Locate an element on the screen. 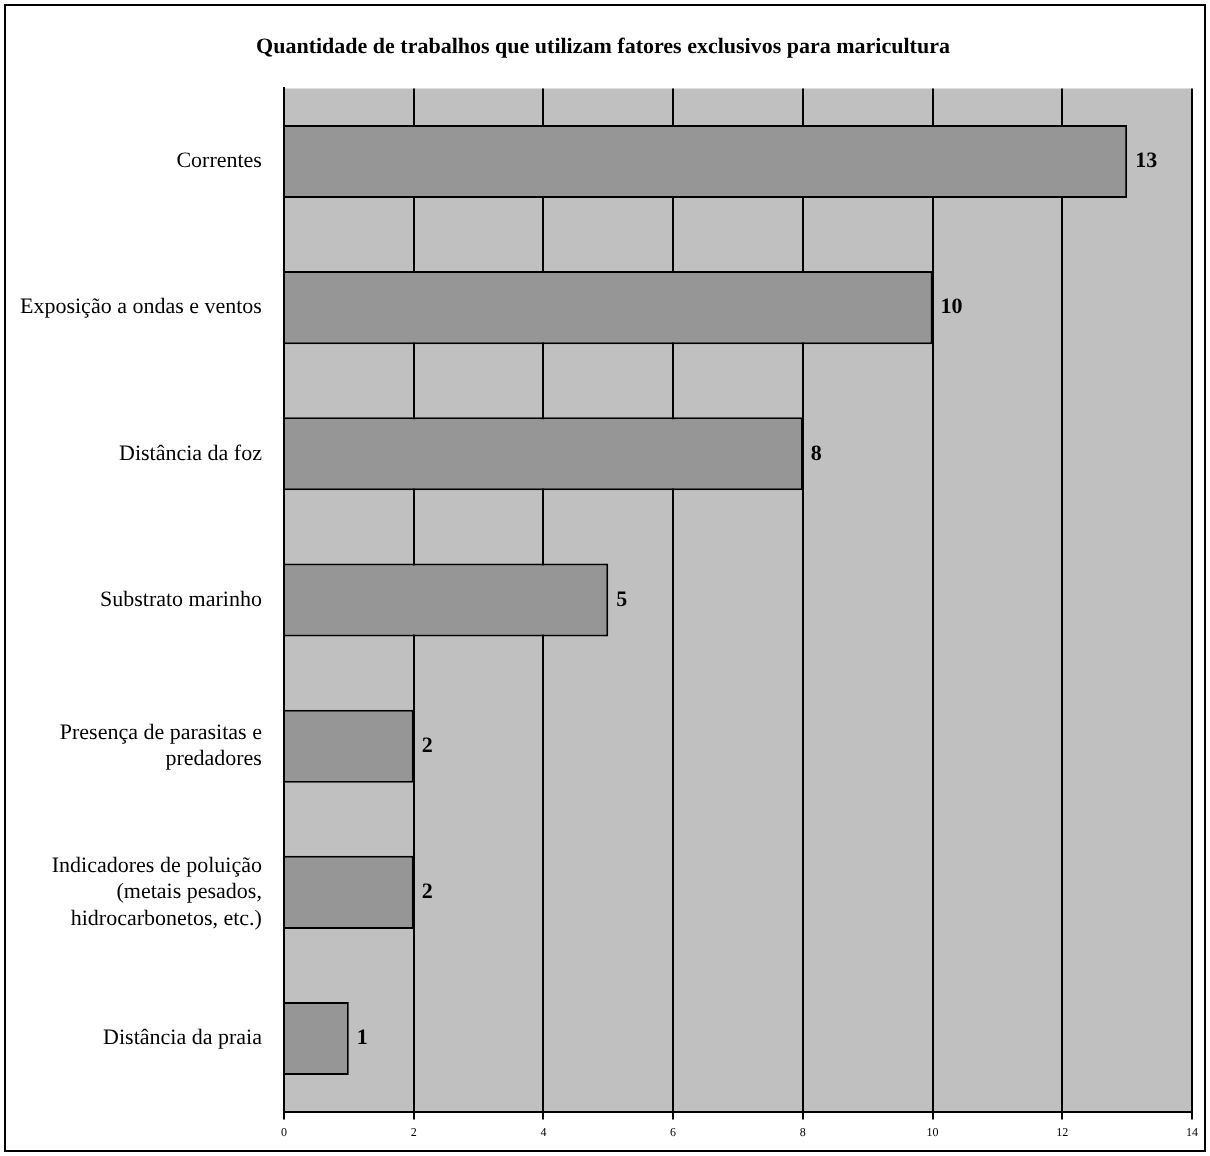 The height and width of the screenshot is (1156, 1210). data-label: 13 is located at coordinates (1147, 161).